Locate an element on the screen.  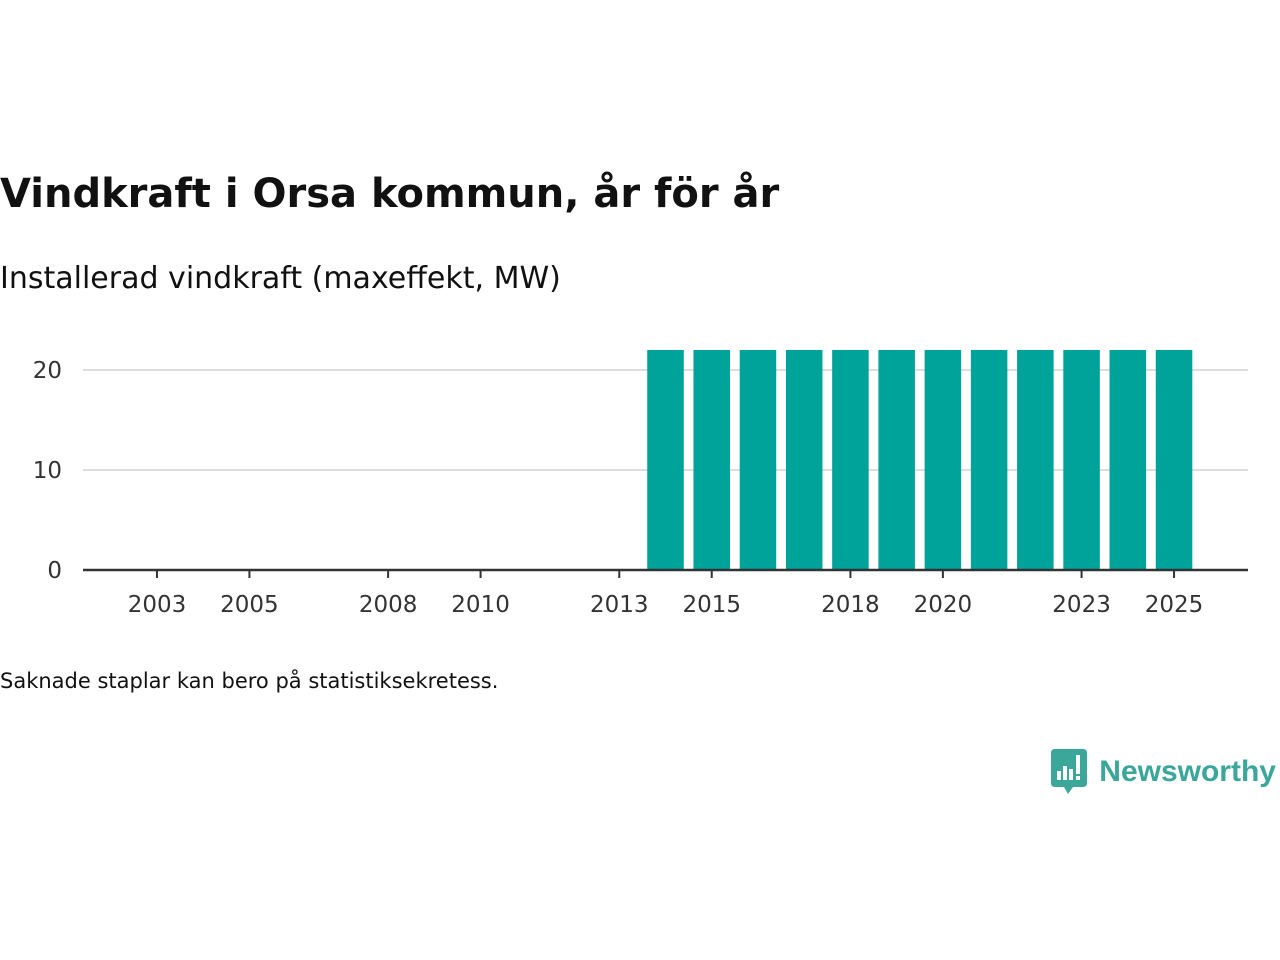
x-tick-label: 2008 is located at coordinates (388, 605).